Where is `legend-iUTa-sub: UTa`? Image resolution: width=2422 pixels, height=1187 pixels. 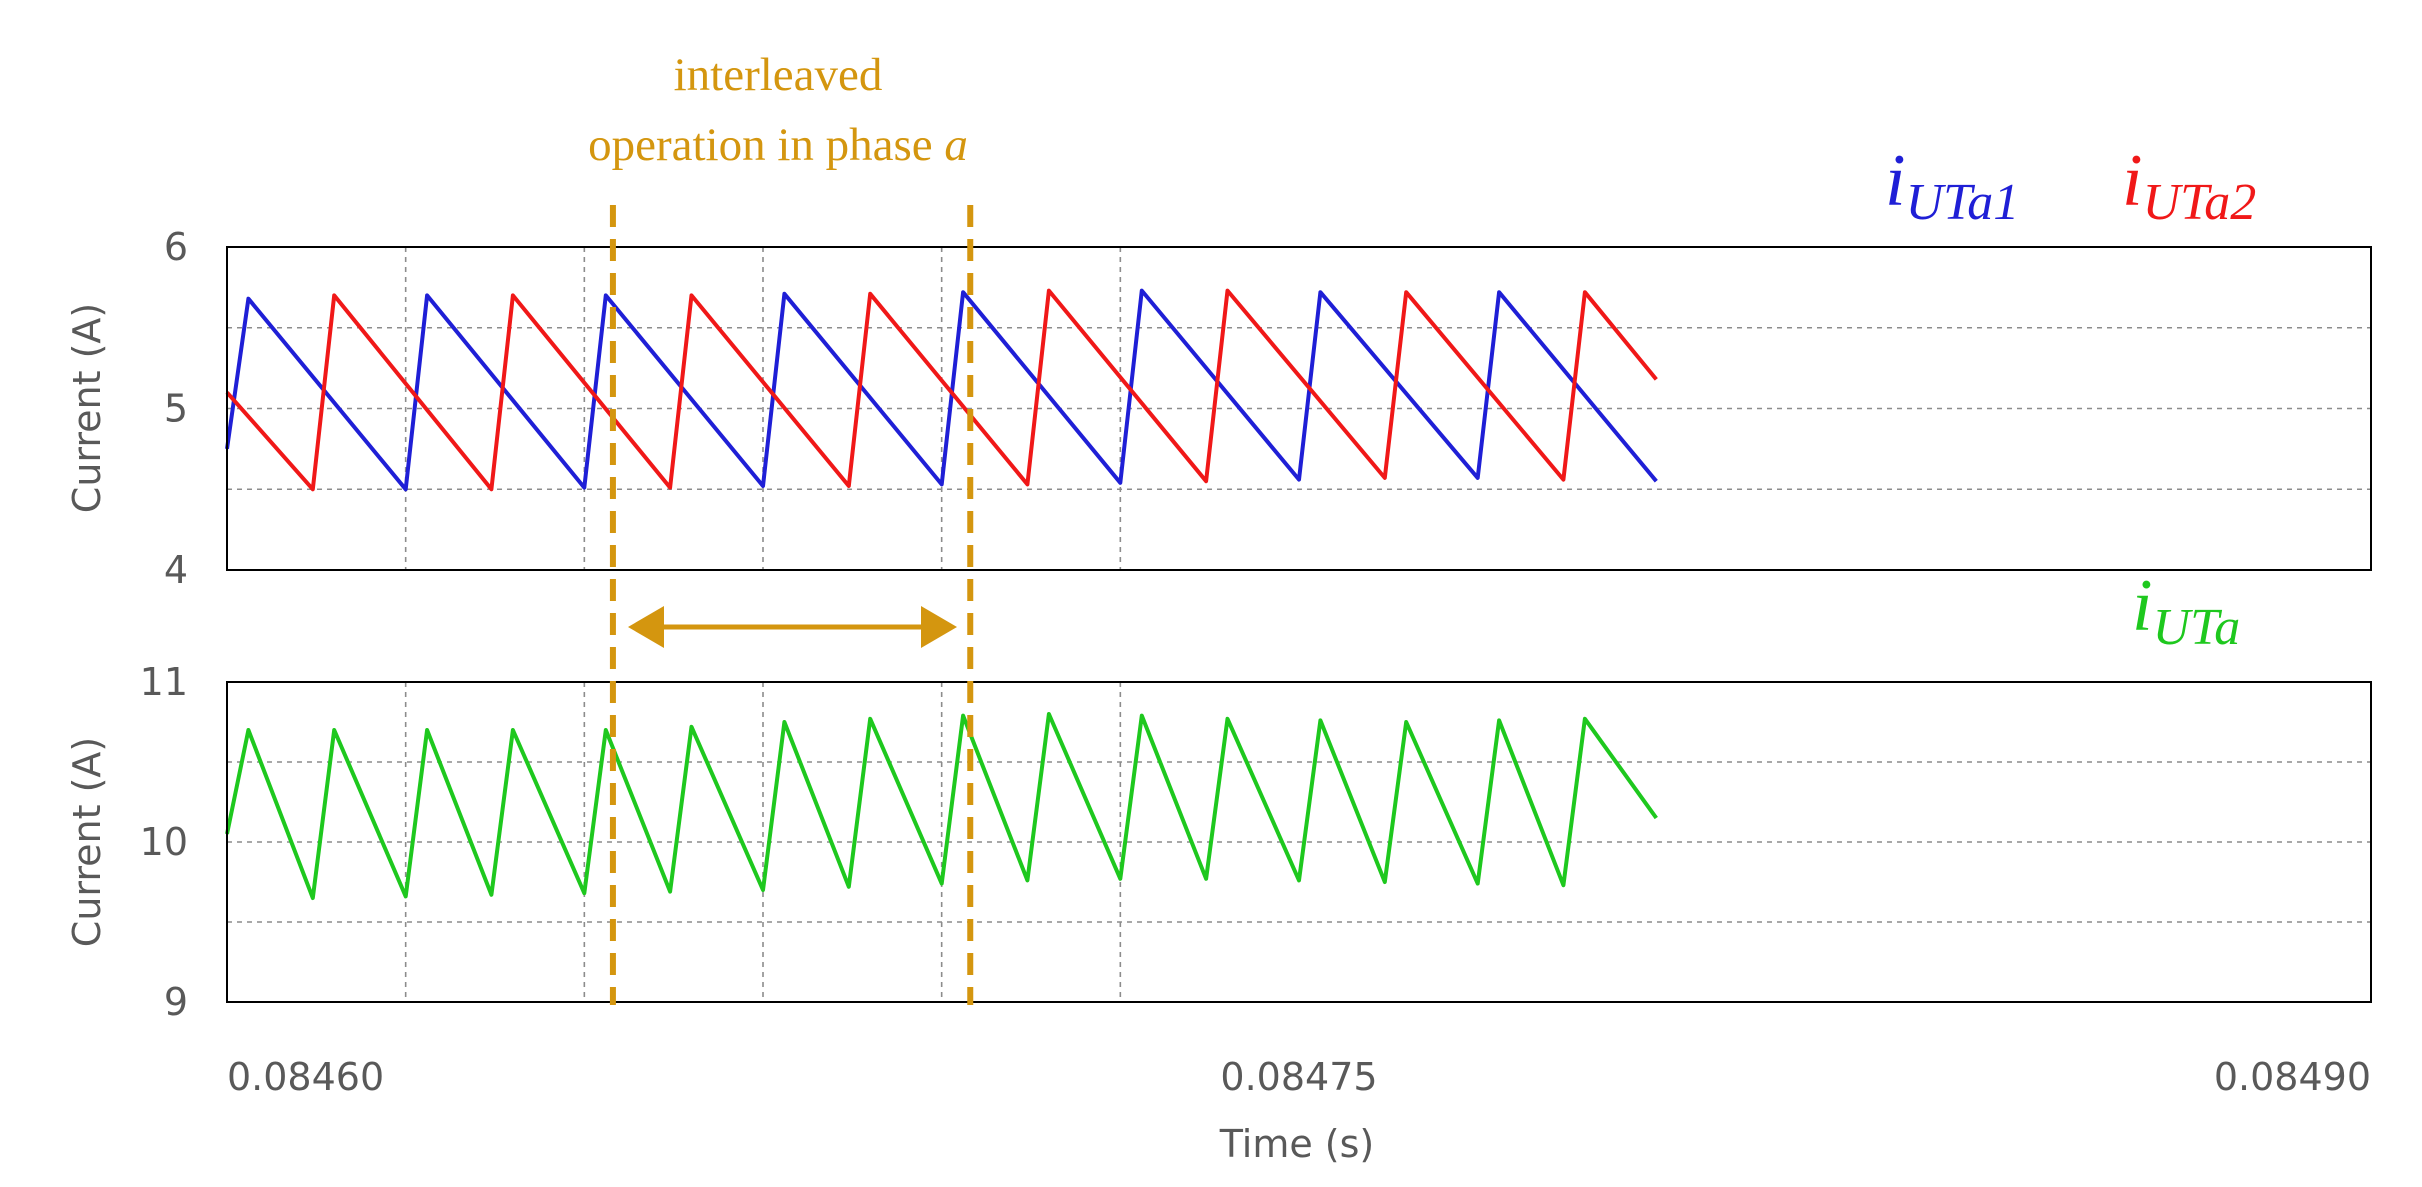 legend-iUTa-sub: UTa is located at coordinates (2197, 627).